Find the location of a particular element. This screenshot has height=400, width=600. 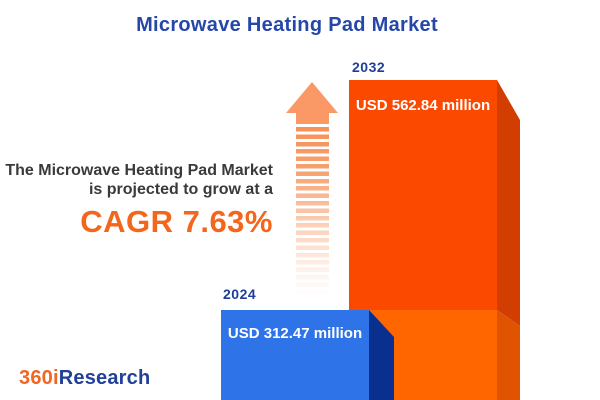

bar-2024-year-label: 2024 is located at coordinates (240, 294).